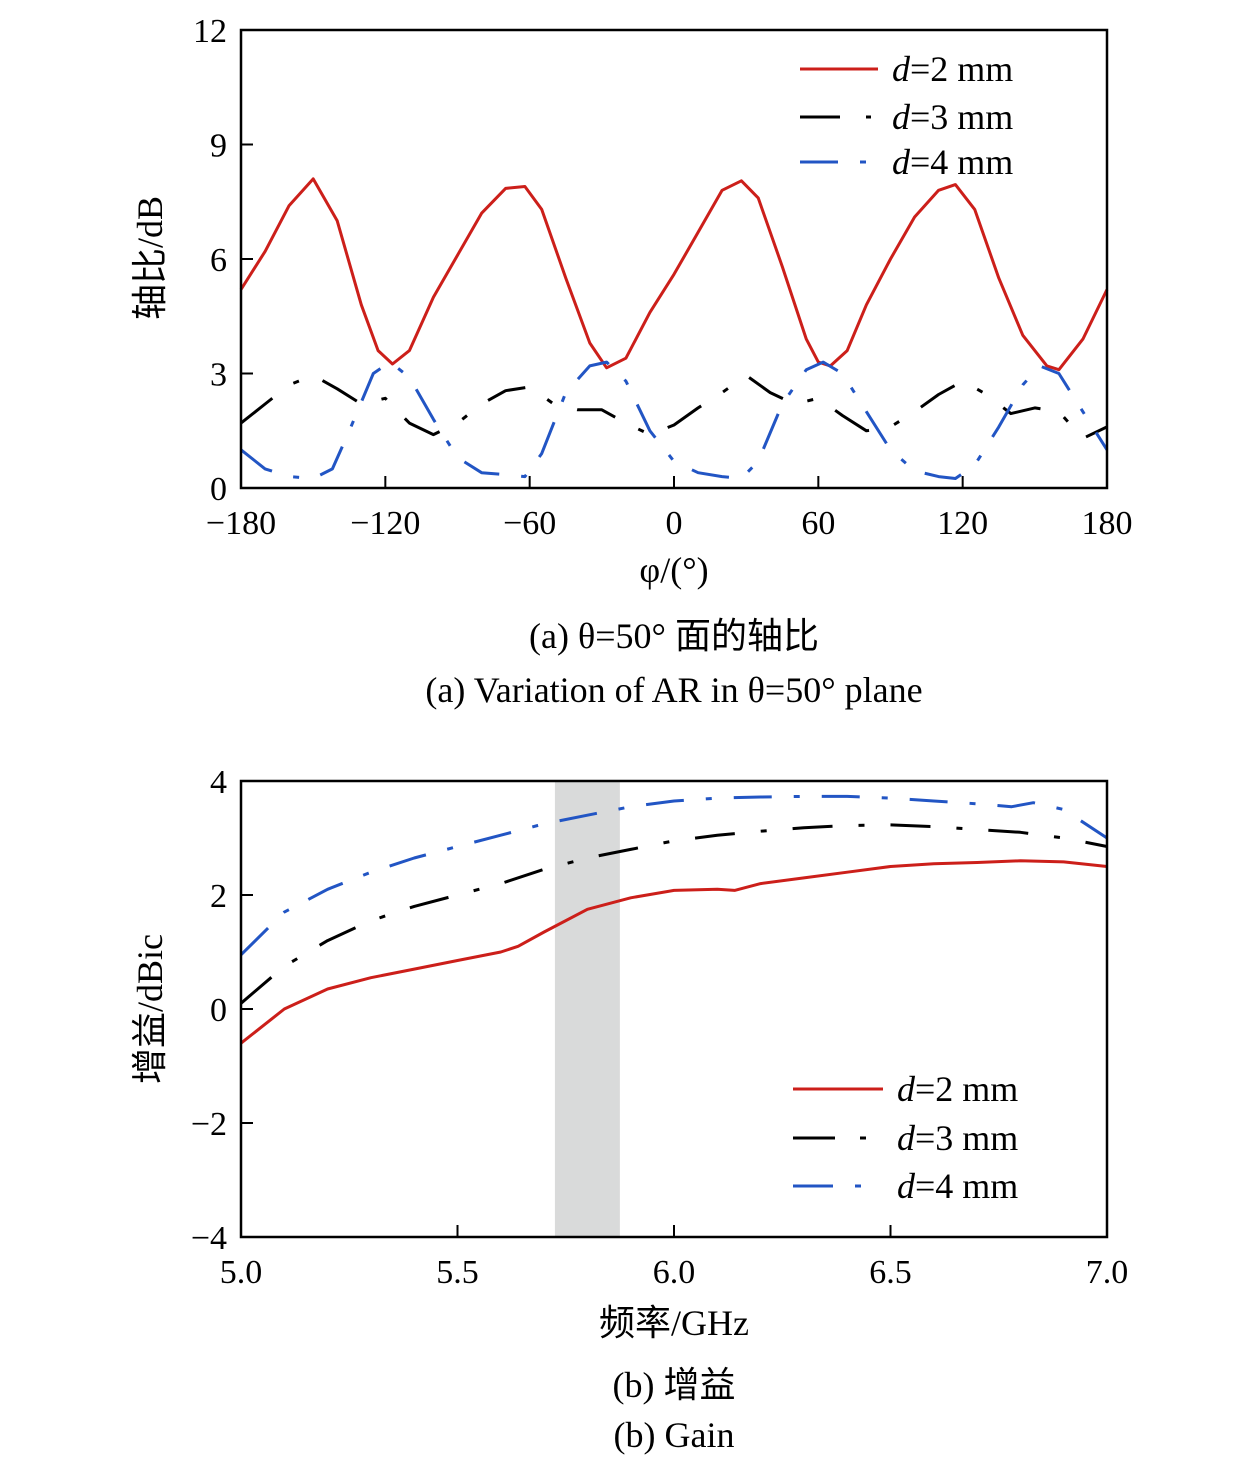 This screenshot has width=1260, height=1472. What do you see at coordinates (218, 489) in the screenshot?
I see `chart-a-y-tick-label: 0` at bounding box center [218, 489].